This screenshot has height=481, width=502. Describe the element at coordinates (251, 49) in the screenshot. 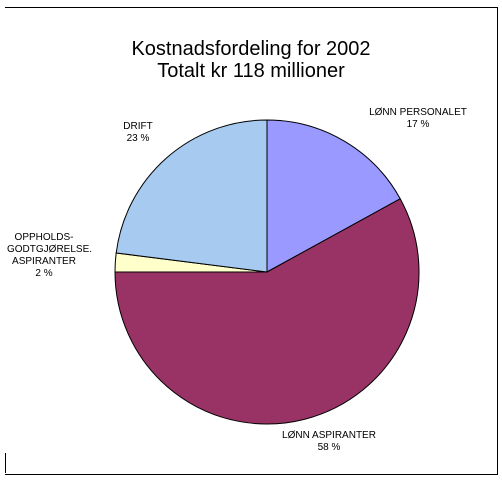

I see `chart-title: Kostnadsfordeling for 2002` at that location.